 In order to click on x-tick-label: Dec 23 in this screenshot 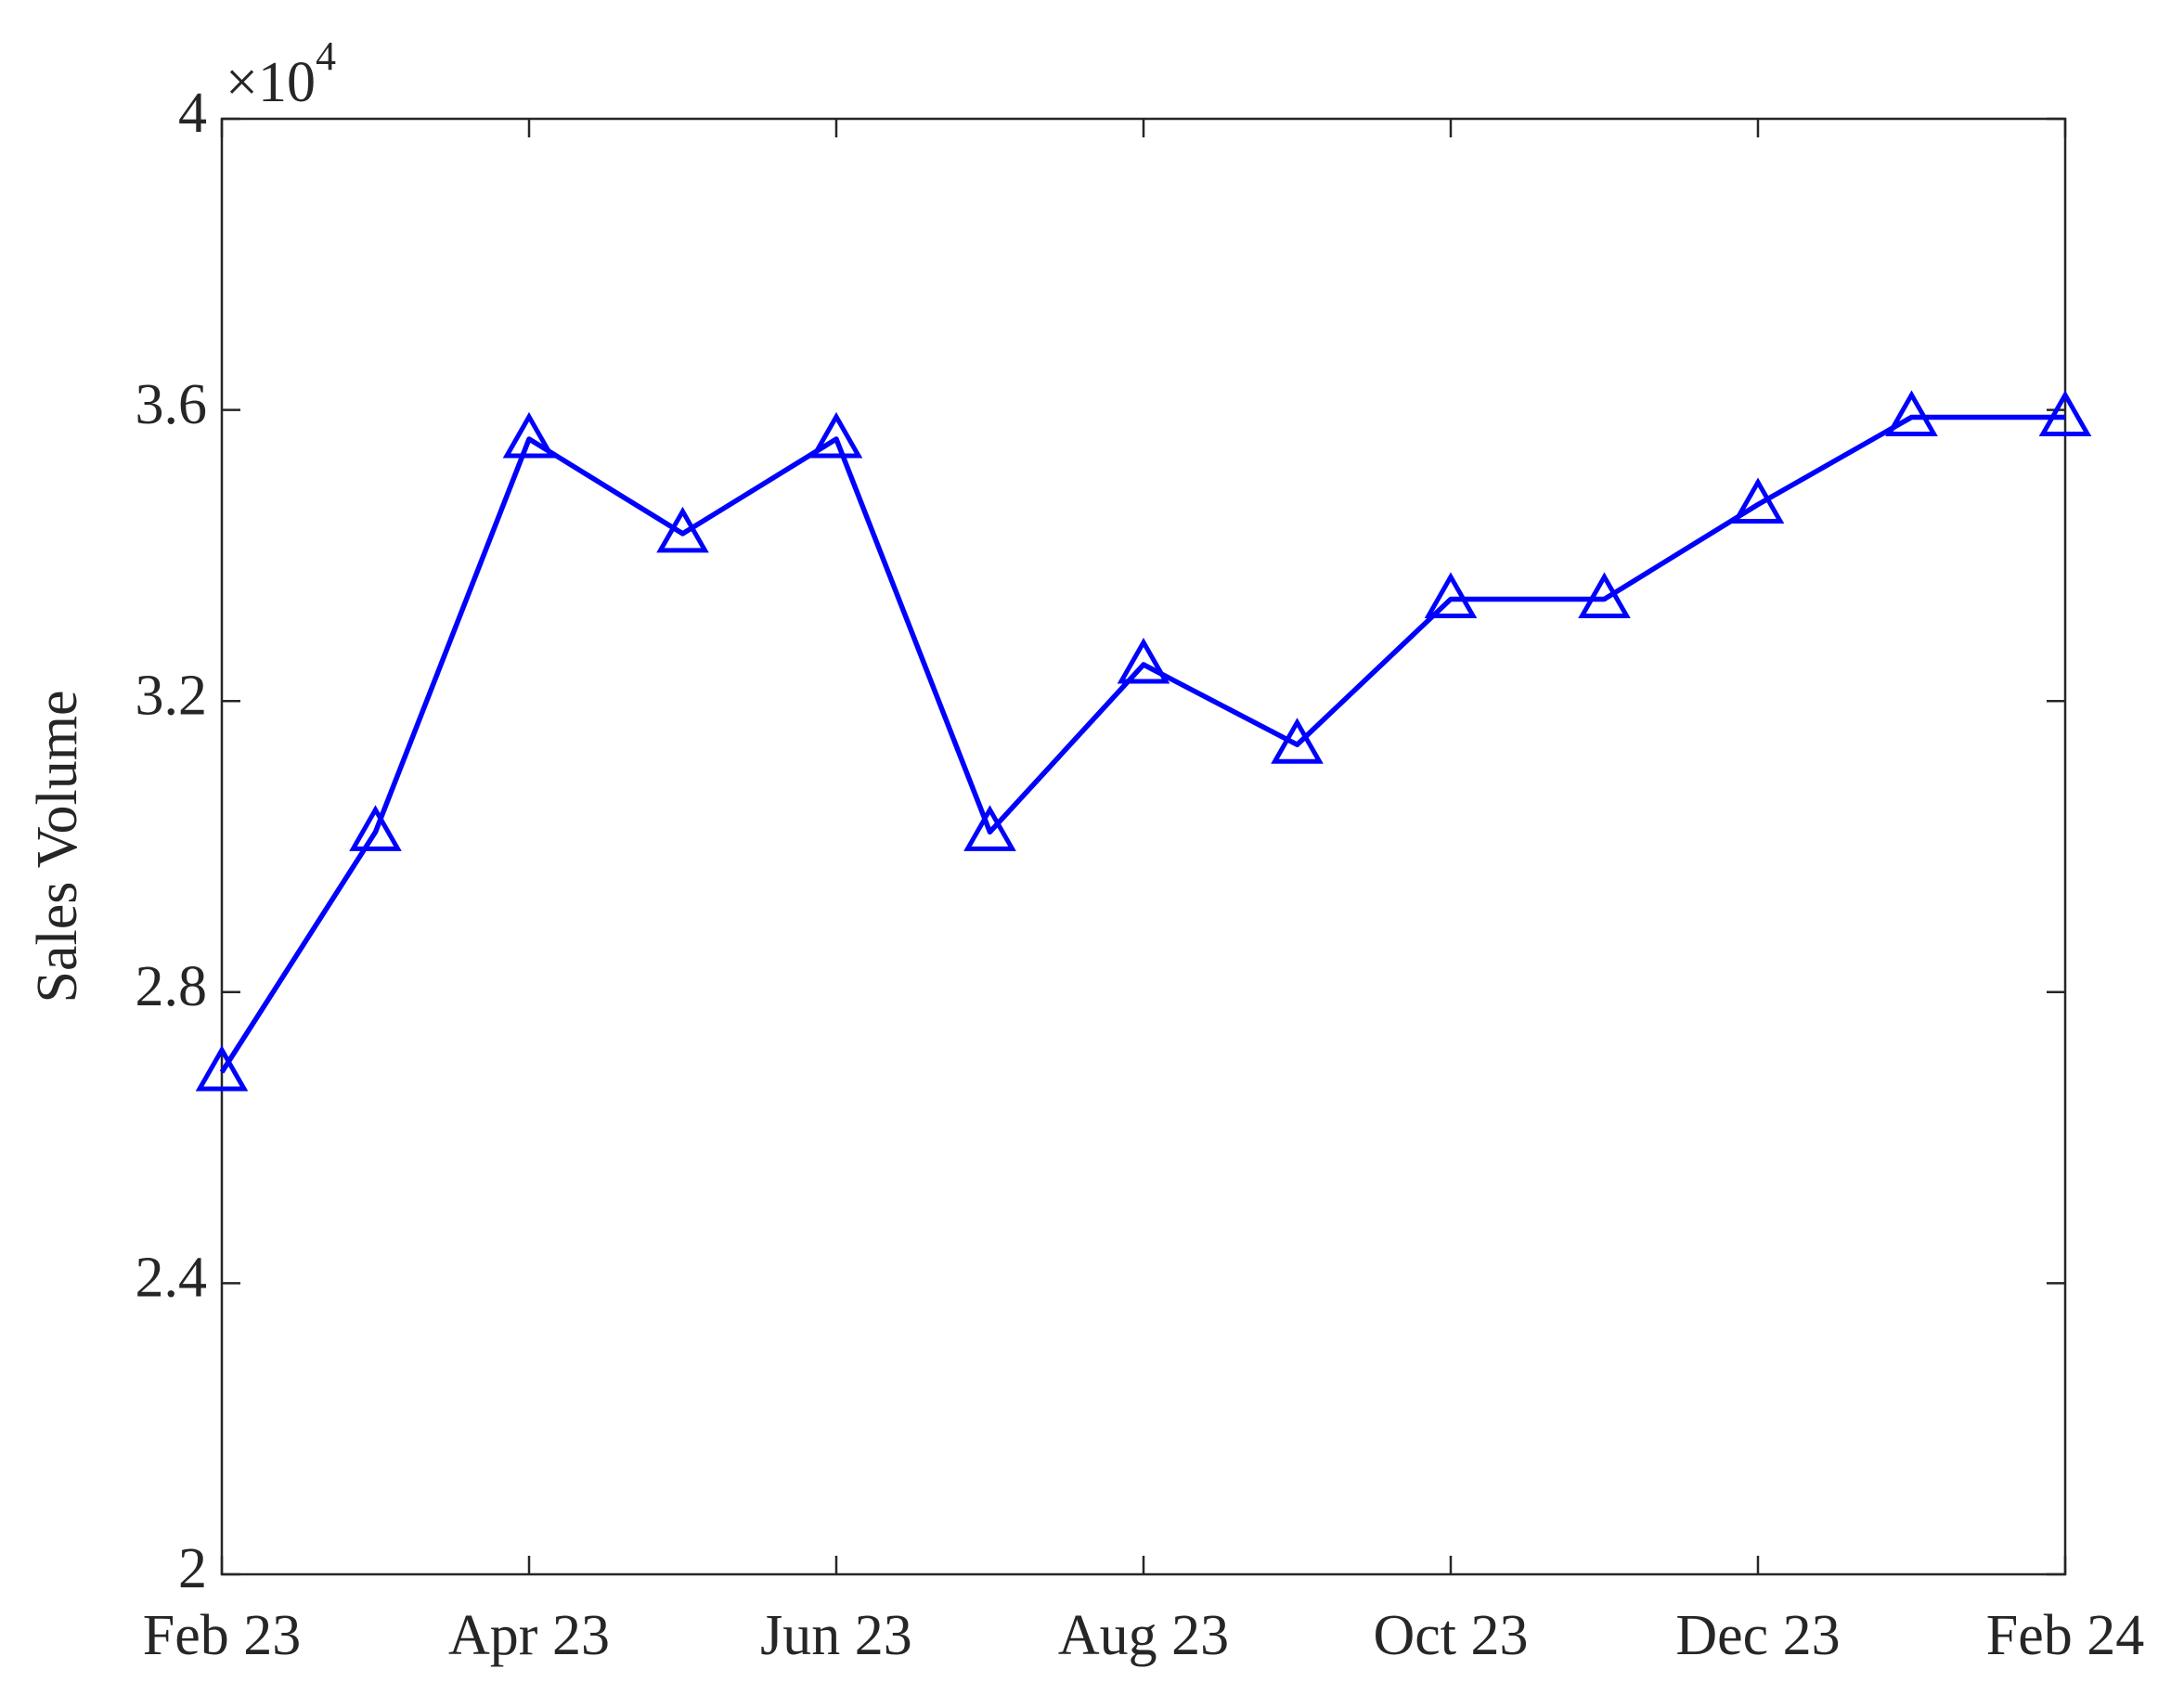, I will do `click(1757, 1635)`.